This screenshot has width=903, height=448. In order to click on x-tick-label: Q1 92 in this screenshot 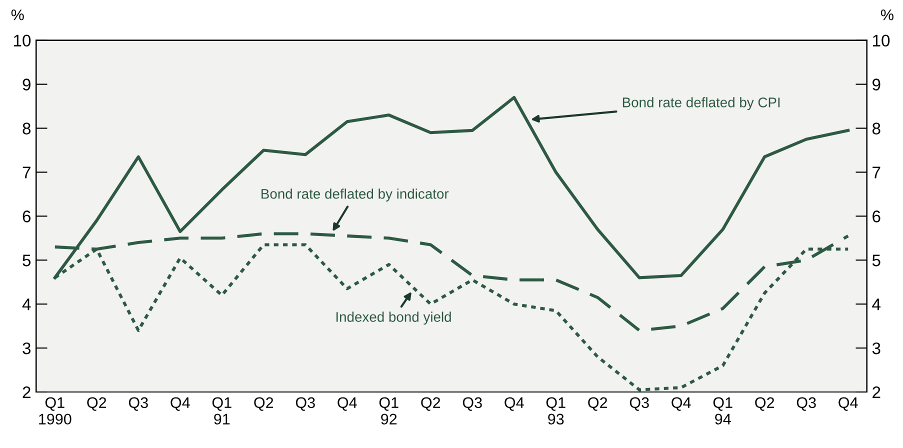, I will do `click(388, 411)`.